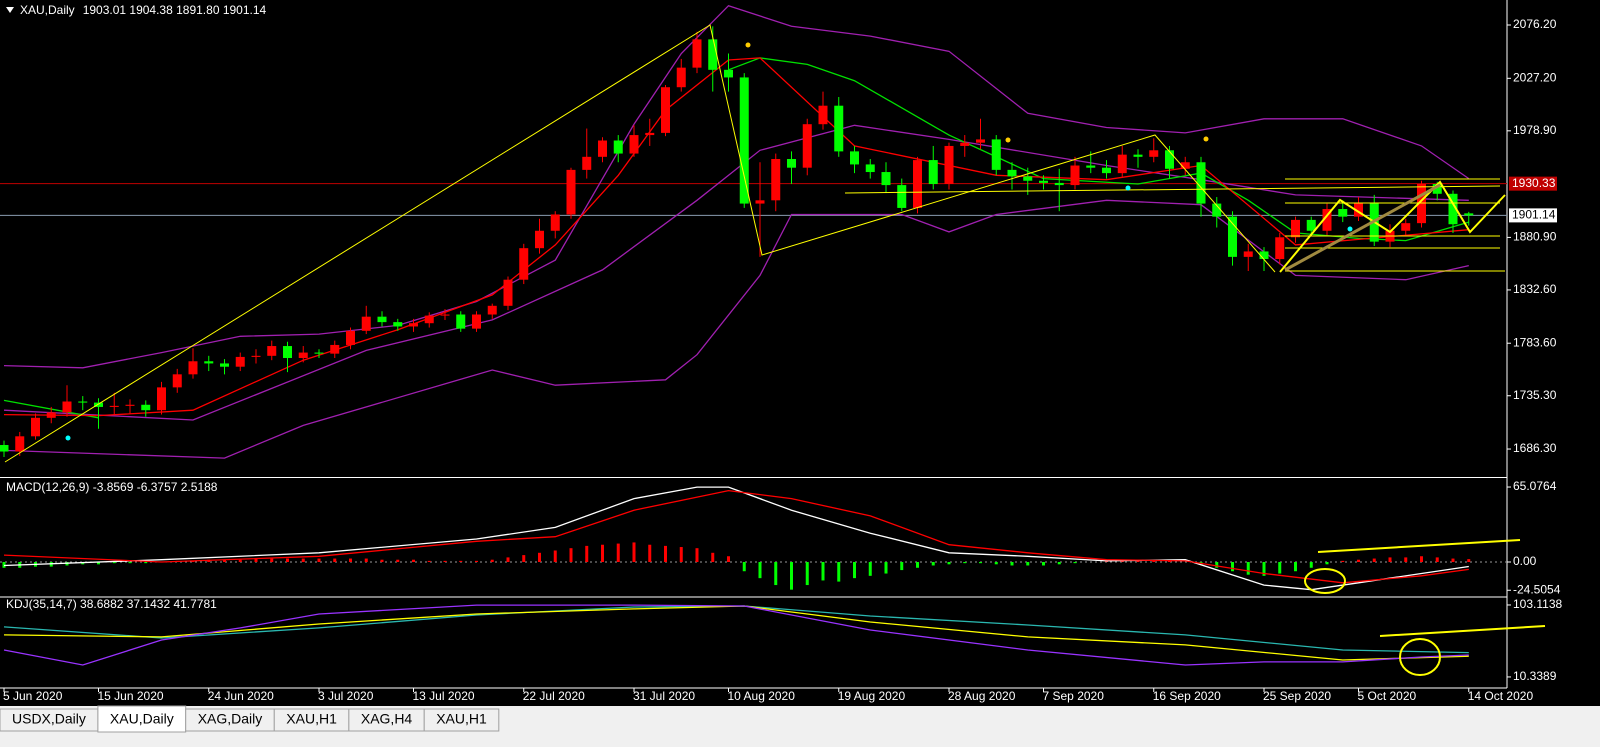  I want to click on x-tick-label: 3 Jul 2020, so click(346, 696).